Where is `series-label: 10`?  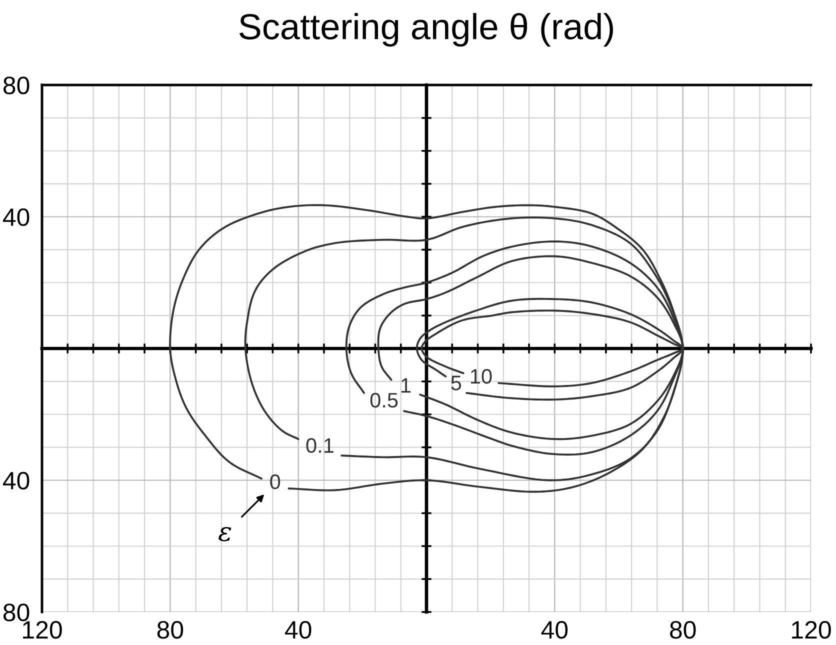
series-label: 10 is located at coordinates (481, 376).